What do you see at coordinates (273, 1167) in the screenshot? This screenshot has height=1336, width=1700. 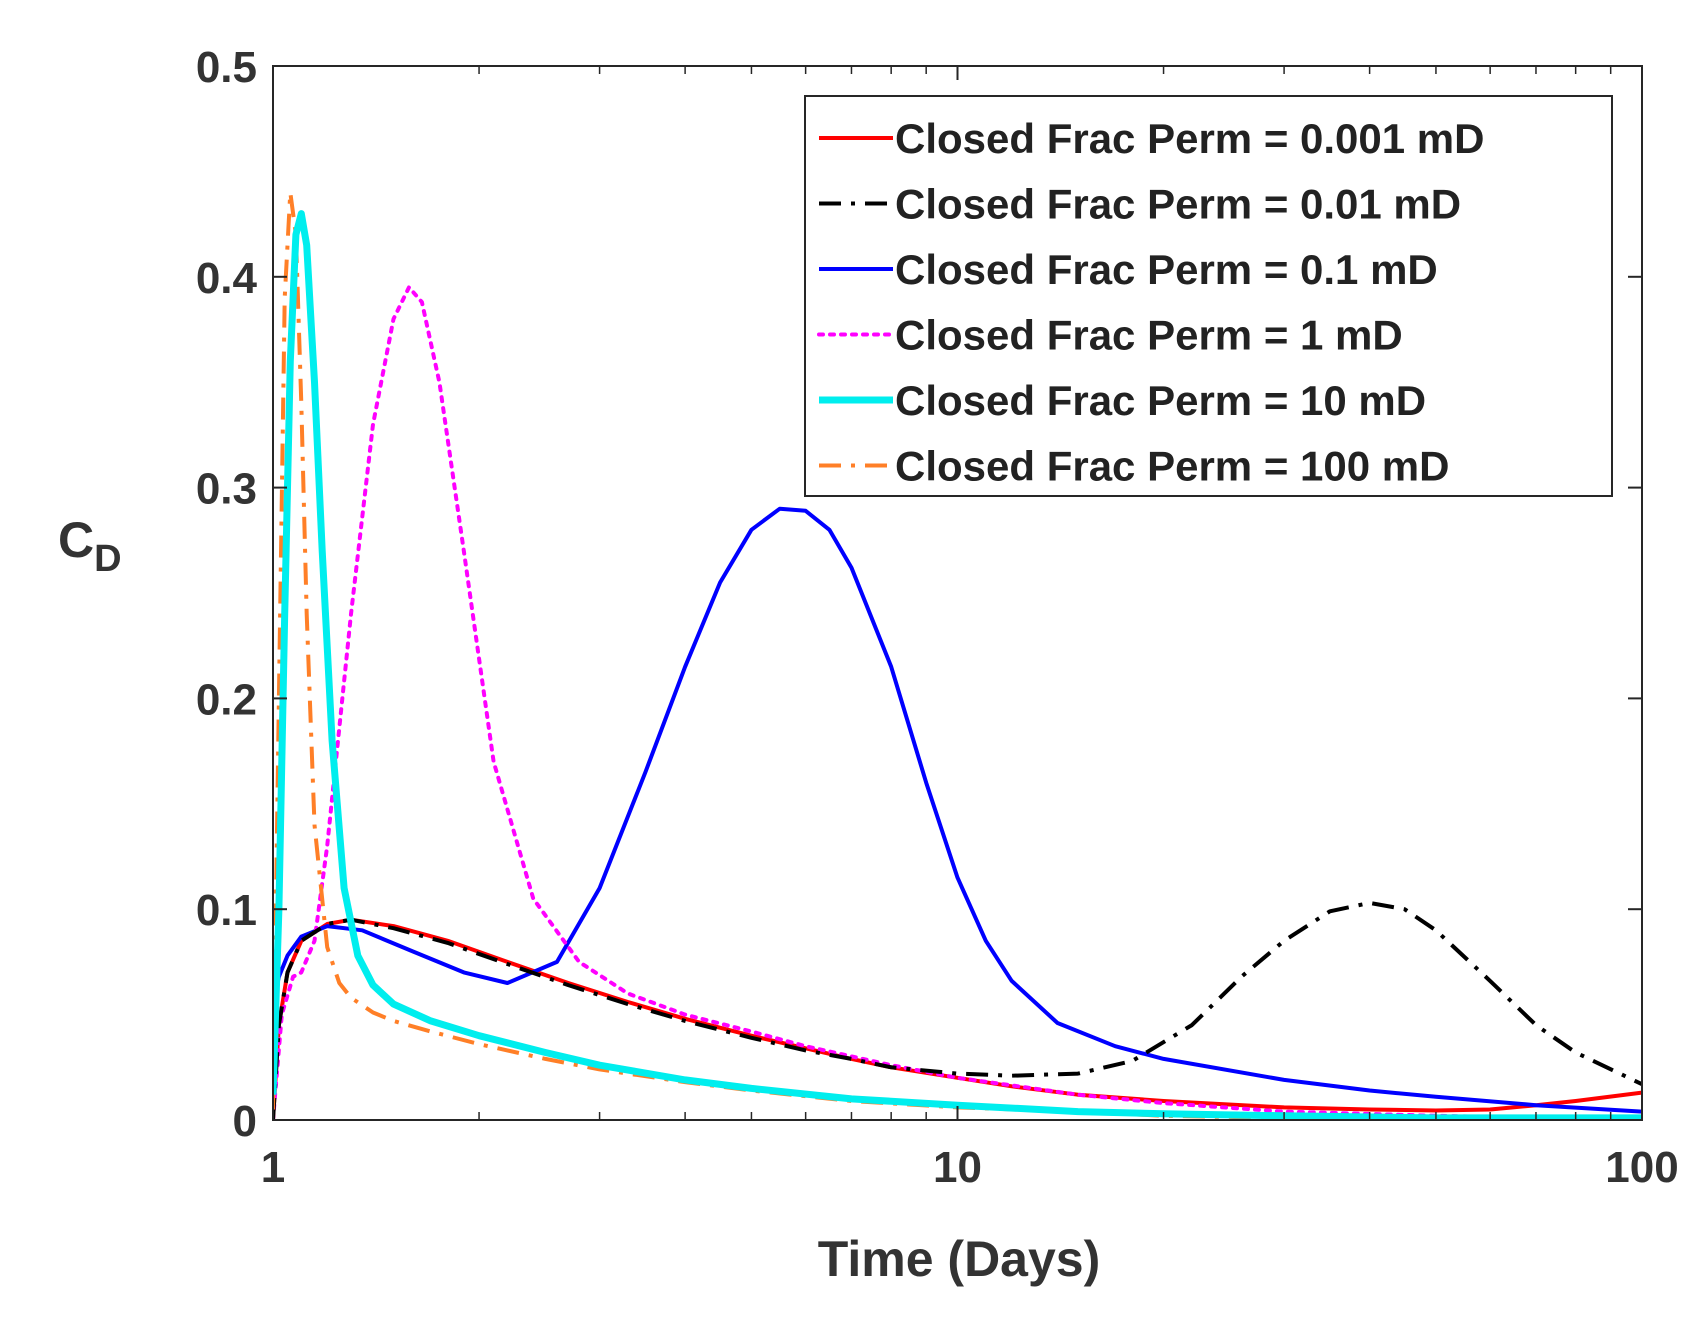 I see `x-tick-label-0: 1` at bounding box center [273, 1167].